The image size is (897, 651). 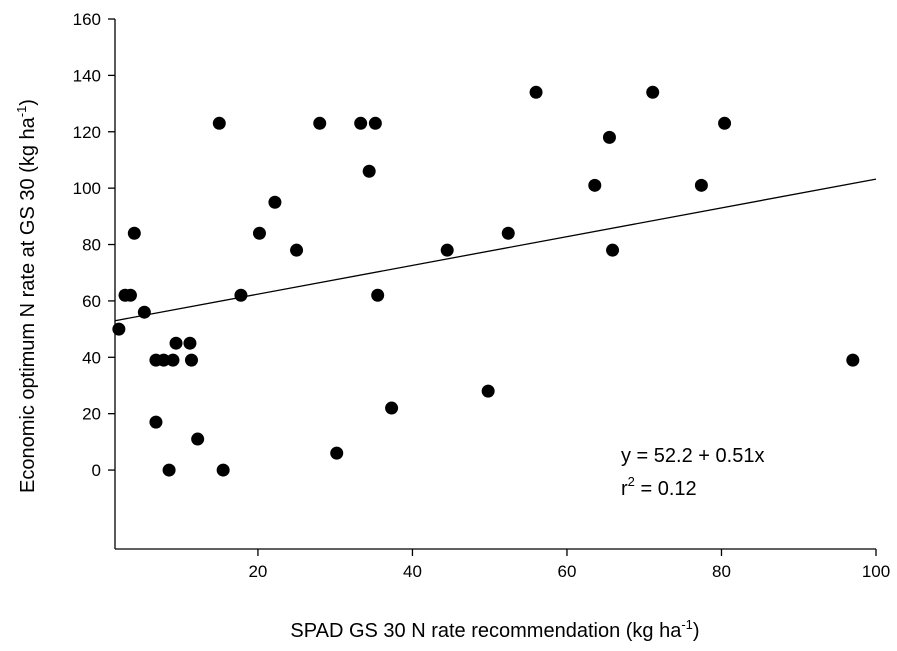 I want to click on x-axis: 20 40 60 80 100, so click(x=569, y=565).